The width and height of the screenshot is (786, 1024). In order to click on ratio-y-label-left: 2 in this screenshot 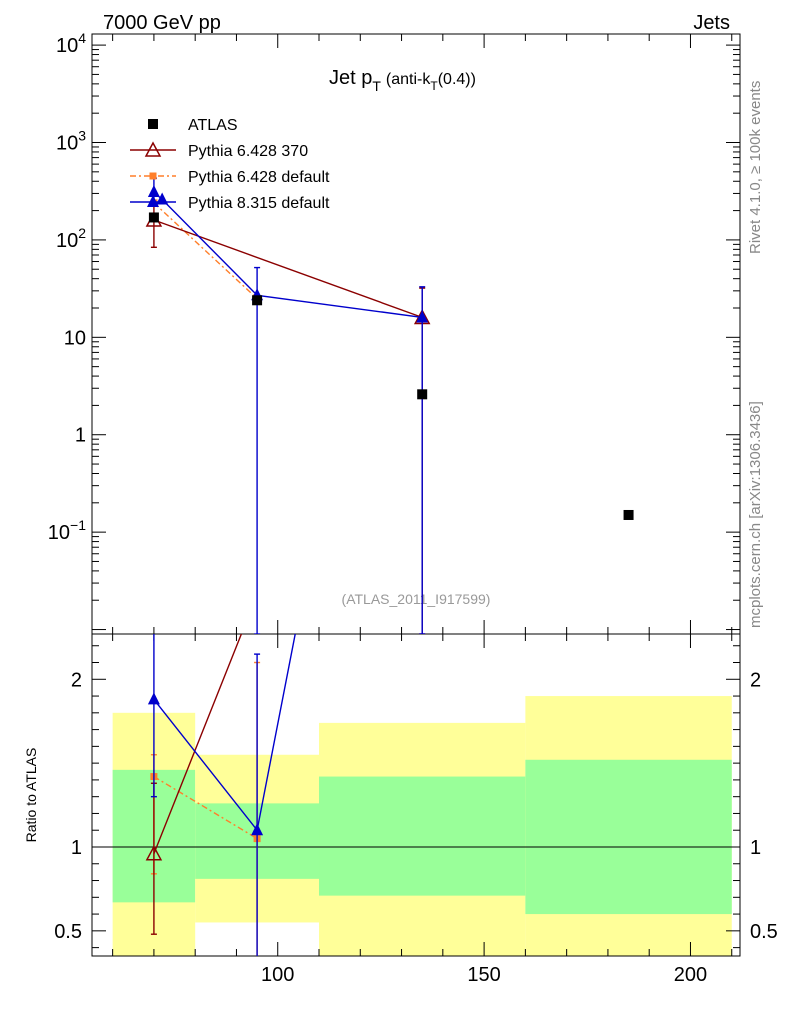, I will do `click(76, 680)`.